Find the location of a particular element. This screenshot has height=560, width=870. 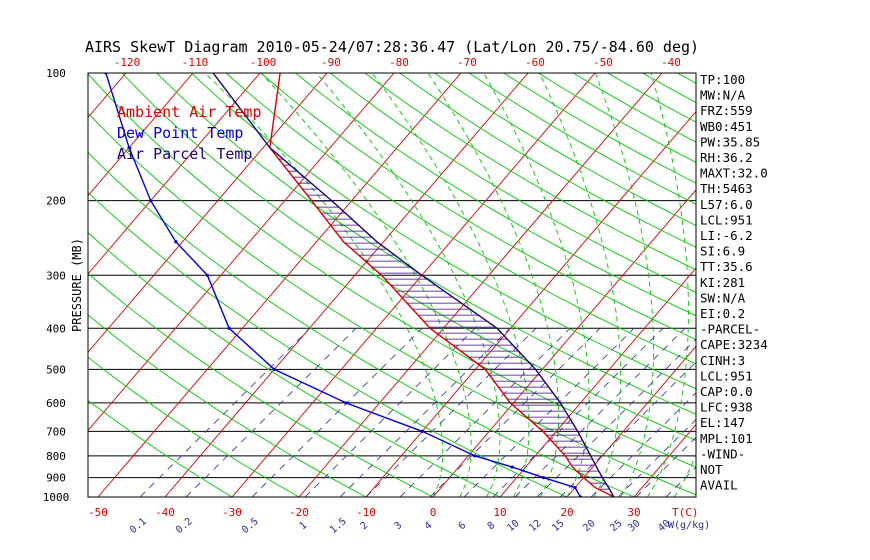

mixing-ratio-tick-label: 25 is located at coordinates (616, 526).